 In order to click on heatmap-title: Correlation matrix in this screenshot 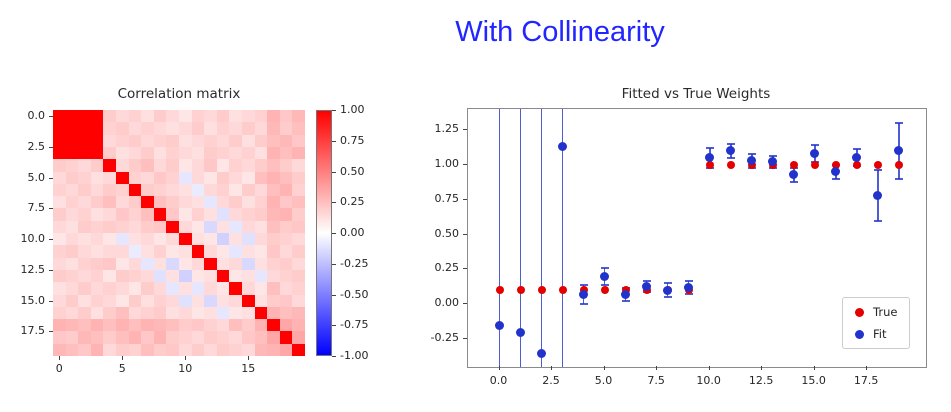, I will do `click(179, 94)`.